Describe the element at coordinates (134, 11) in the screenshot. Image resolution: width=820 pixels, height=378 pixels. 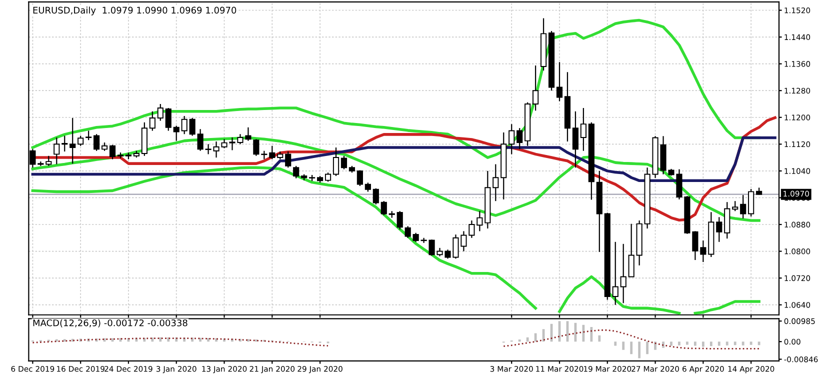
I see `text: EURUSD,Daily 1.0979 1.0990 1.0969 1.0970` at that location.